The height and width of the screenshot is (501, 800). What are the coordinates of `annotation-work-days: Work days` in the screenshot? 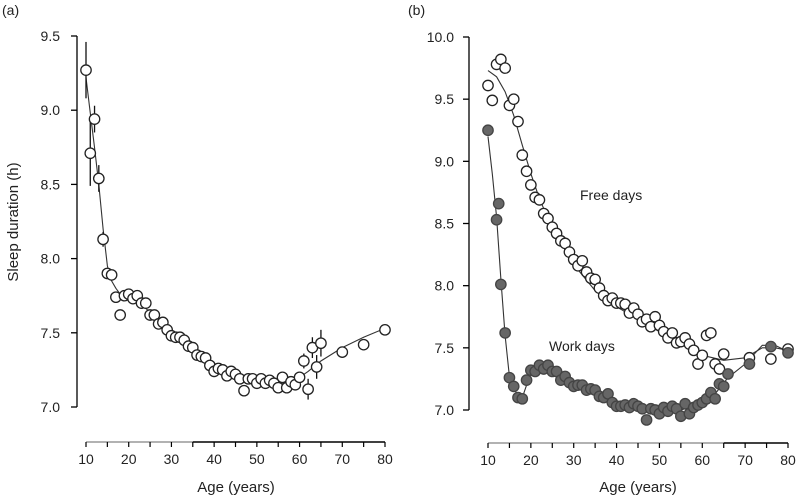 It's located at (582, 346).